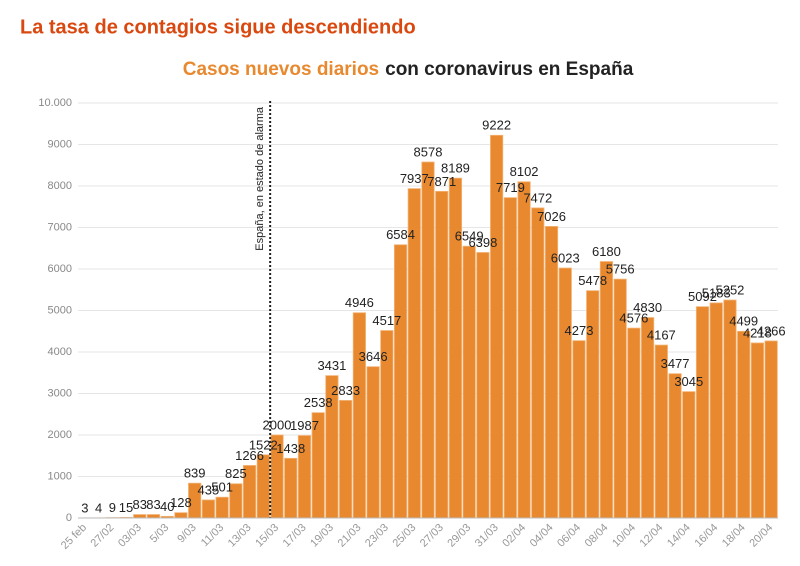  Describe the element at coordinates (295, 536) in the screenshot. I see `x-tick-label: 17/03` at that location.